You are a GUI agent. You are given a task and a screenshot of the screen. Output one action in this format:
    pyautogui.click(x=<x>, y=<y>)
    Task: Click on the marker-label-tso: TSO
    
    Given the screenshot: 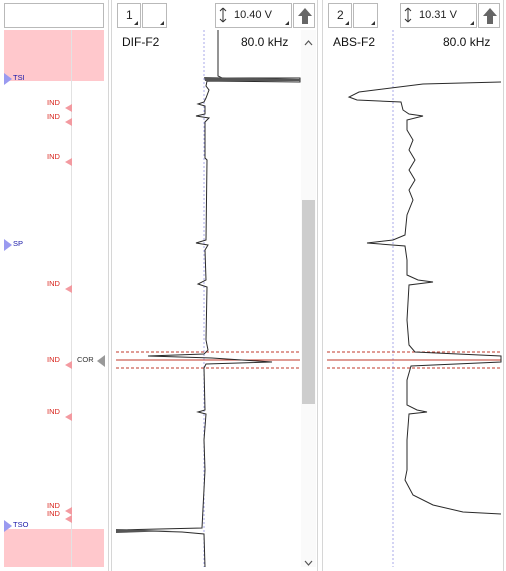 What is the action you would take?
    pyautogui.click(x=21, y=524)
    